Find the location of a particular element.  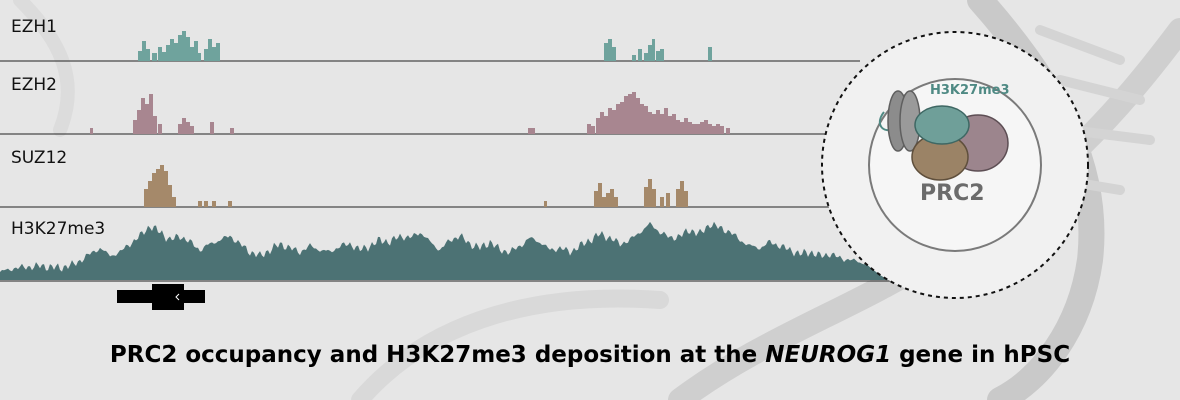

inset-mark-label: H3K27me3 is located at coordinates (970, 90).